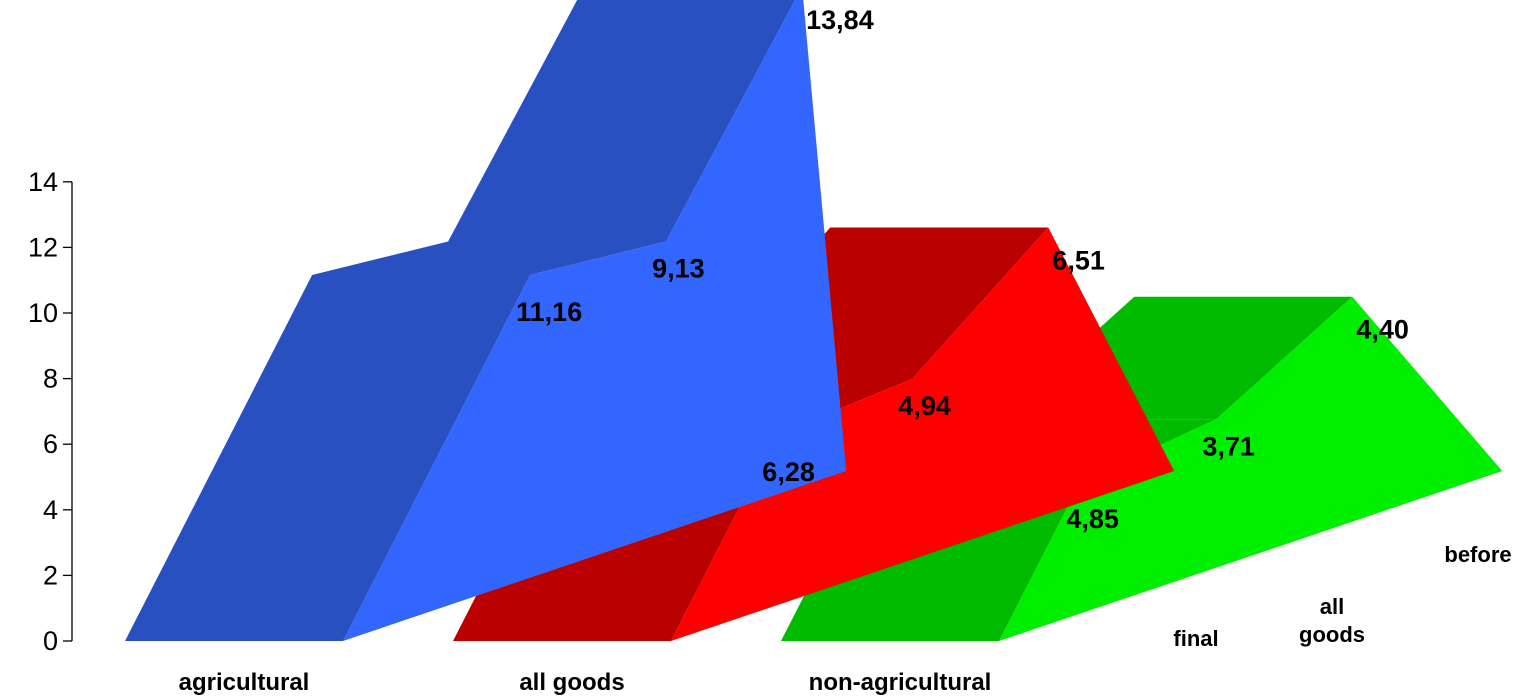 The width and height of the screenshot is (1520, 696). I want to click on data-label-non-agricultural-final: 4,85, so click(1092, 519).